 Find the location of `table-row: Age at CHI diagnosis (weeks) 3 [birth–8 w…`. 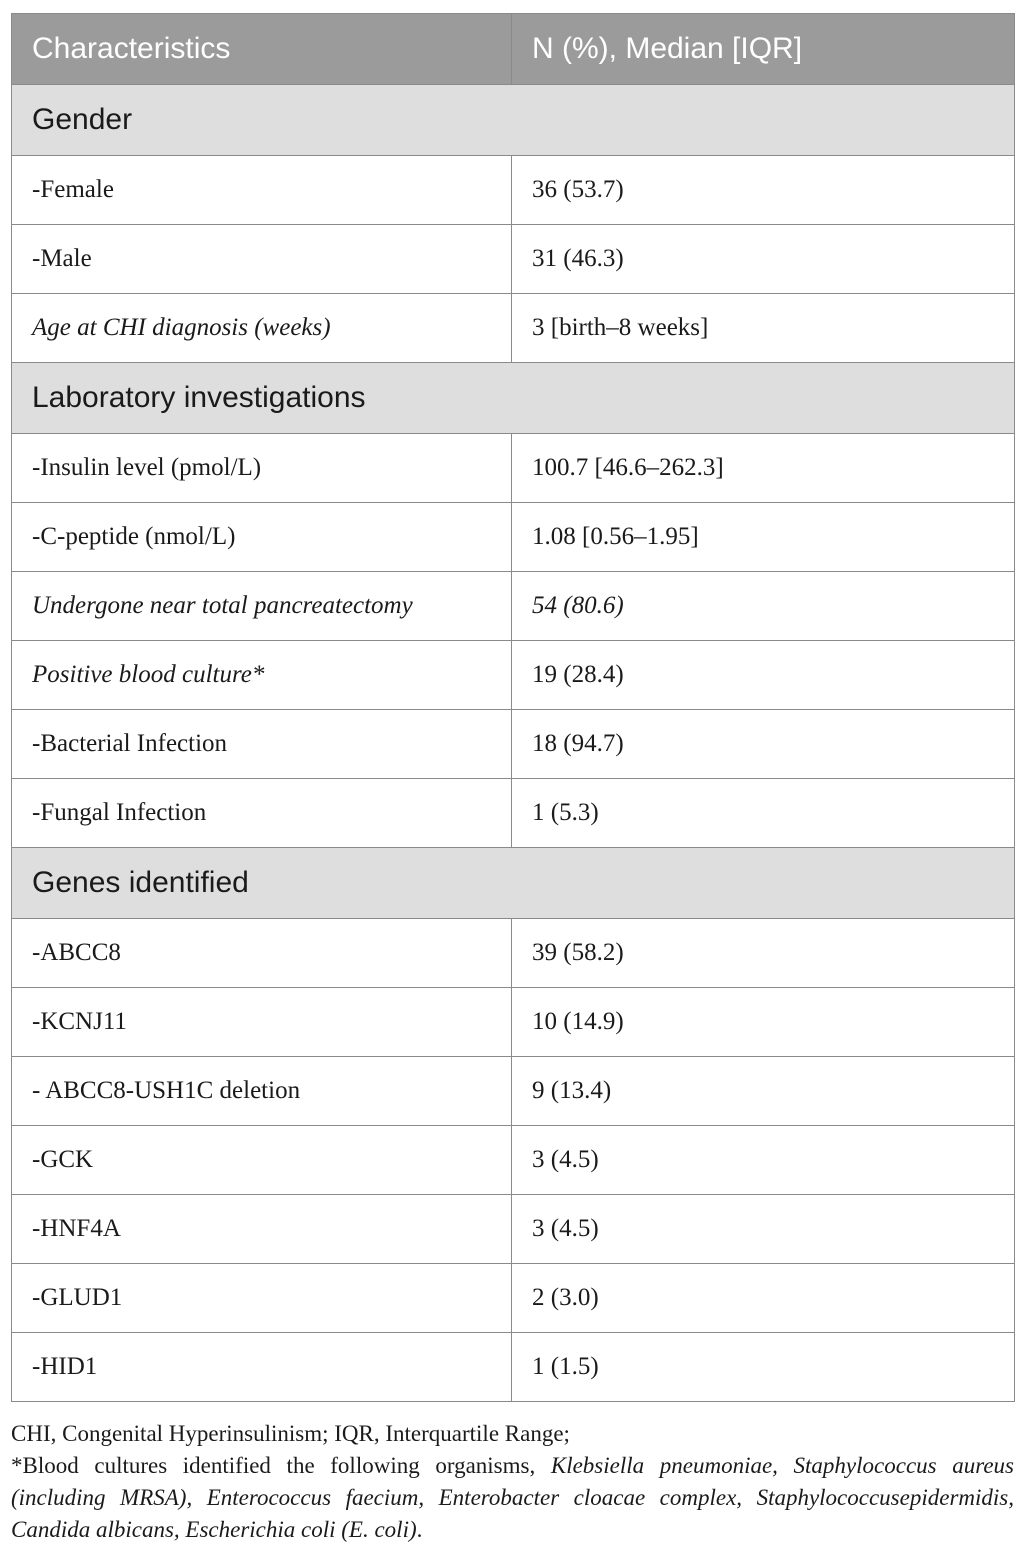

table-row: Age at CHI diagnosis (weeks) 3 [birth–8 w… is located at coordinates (513, 328).